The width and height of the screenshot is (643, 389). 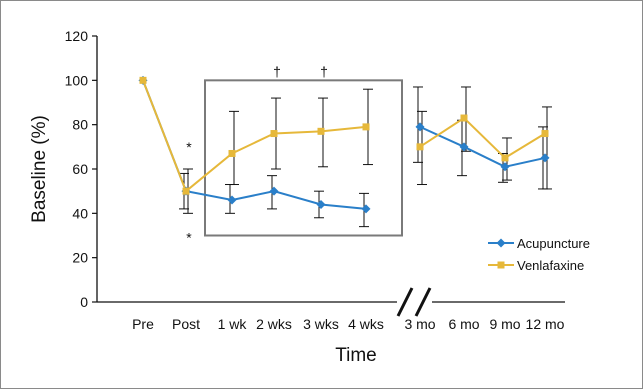 What do you see at coordinates (545, 324) in the screenshot?
I see `x-tick-label: 12 mo` at bounding box center [545, 324].